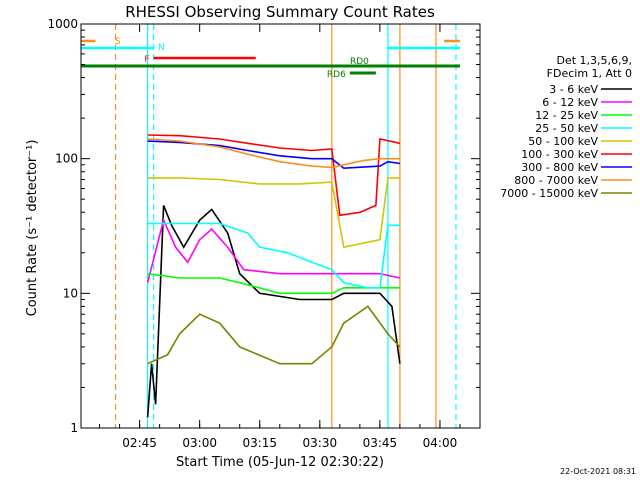  I want to click on x-tick-label: 03:15, so click(259, 443).